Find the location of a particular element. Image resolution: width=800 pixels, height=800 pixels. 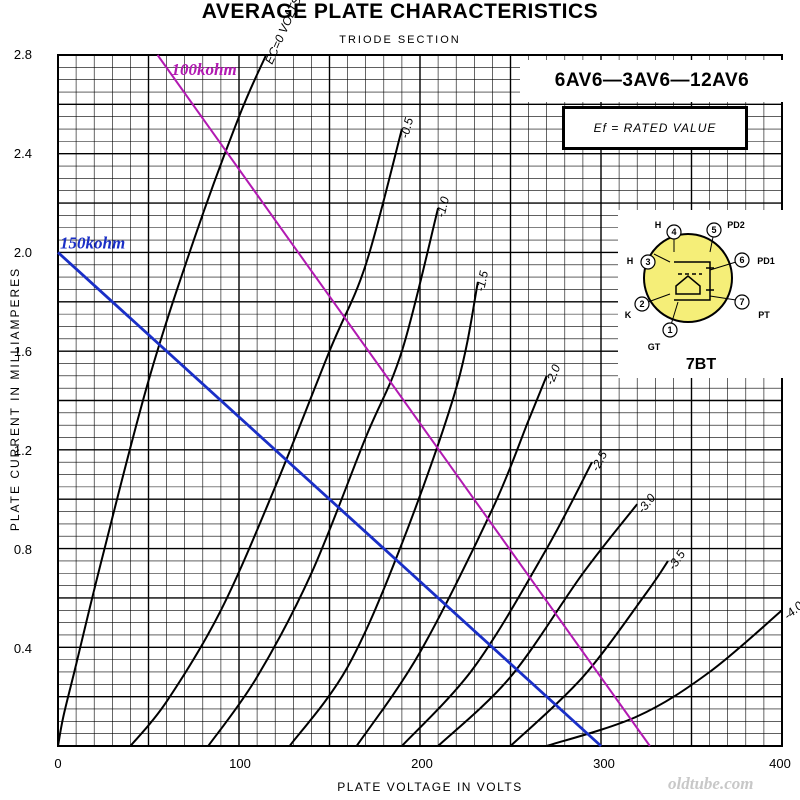

pin-5-number: 5 is located at coordinates (713, 230).